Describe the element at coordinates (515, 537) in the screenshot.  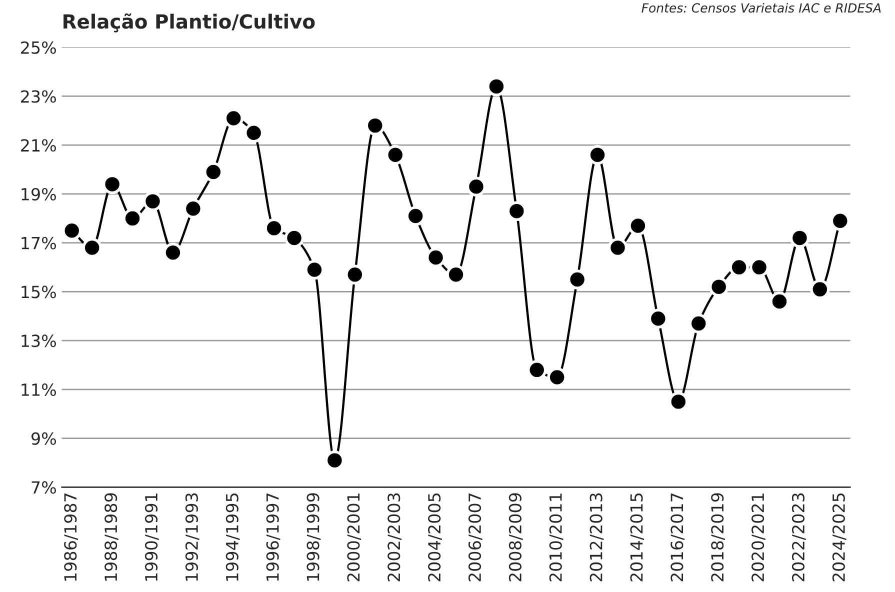
I see `x-tick-label: 2008/2009` at that location.